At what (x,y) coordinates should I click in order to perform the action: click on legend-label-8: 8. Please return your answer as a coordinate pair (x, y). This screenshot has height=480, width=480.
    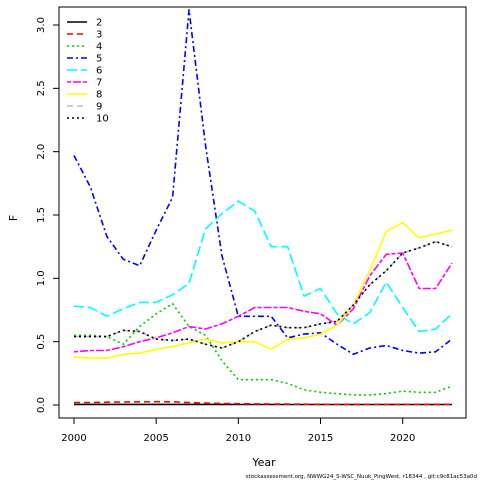
    Looking at the image, I should click on (99, 95).